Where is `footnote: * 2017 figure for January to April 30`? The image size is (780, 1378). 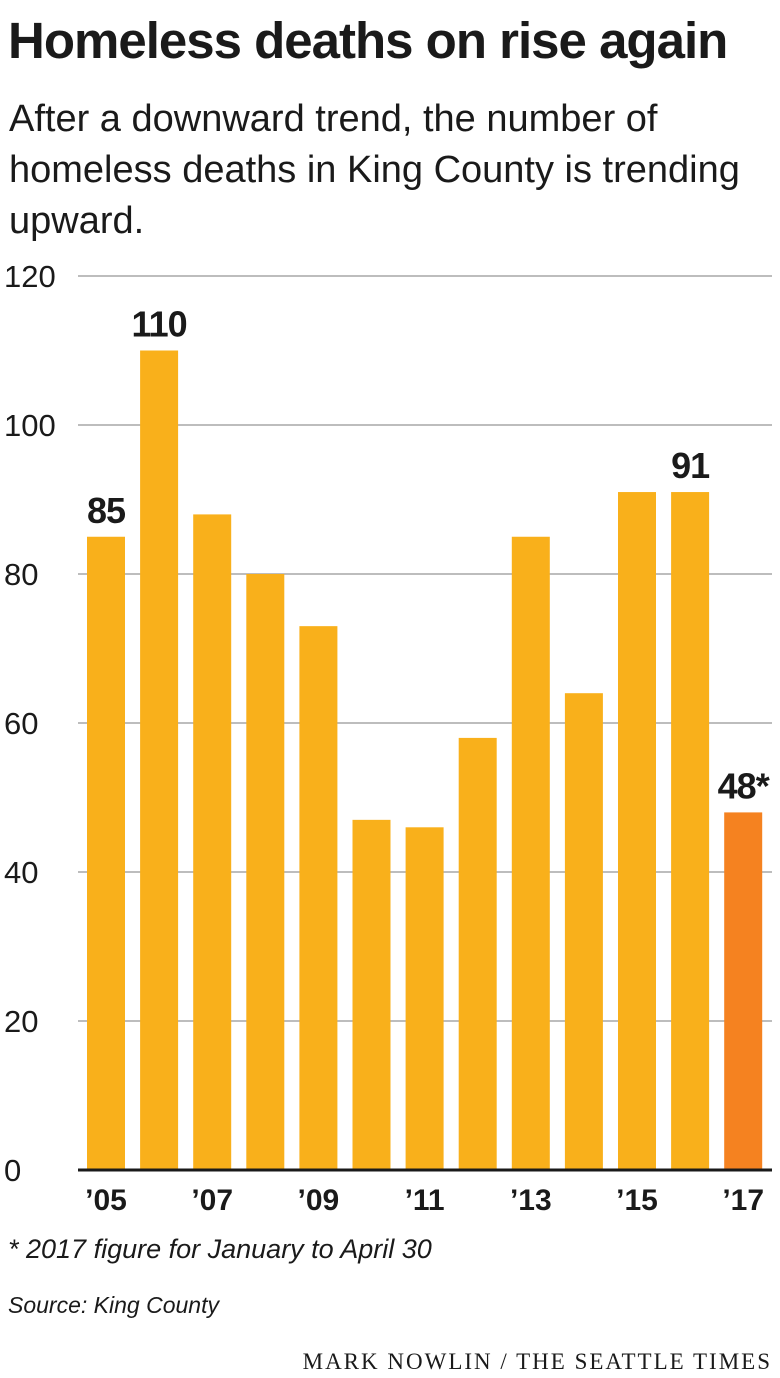
footnote: * 2017 figure for January to April 30 is located at coordinates (220, 1249).